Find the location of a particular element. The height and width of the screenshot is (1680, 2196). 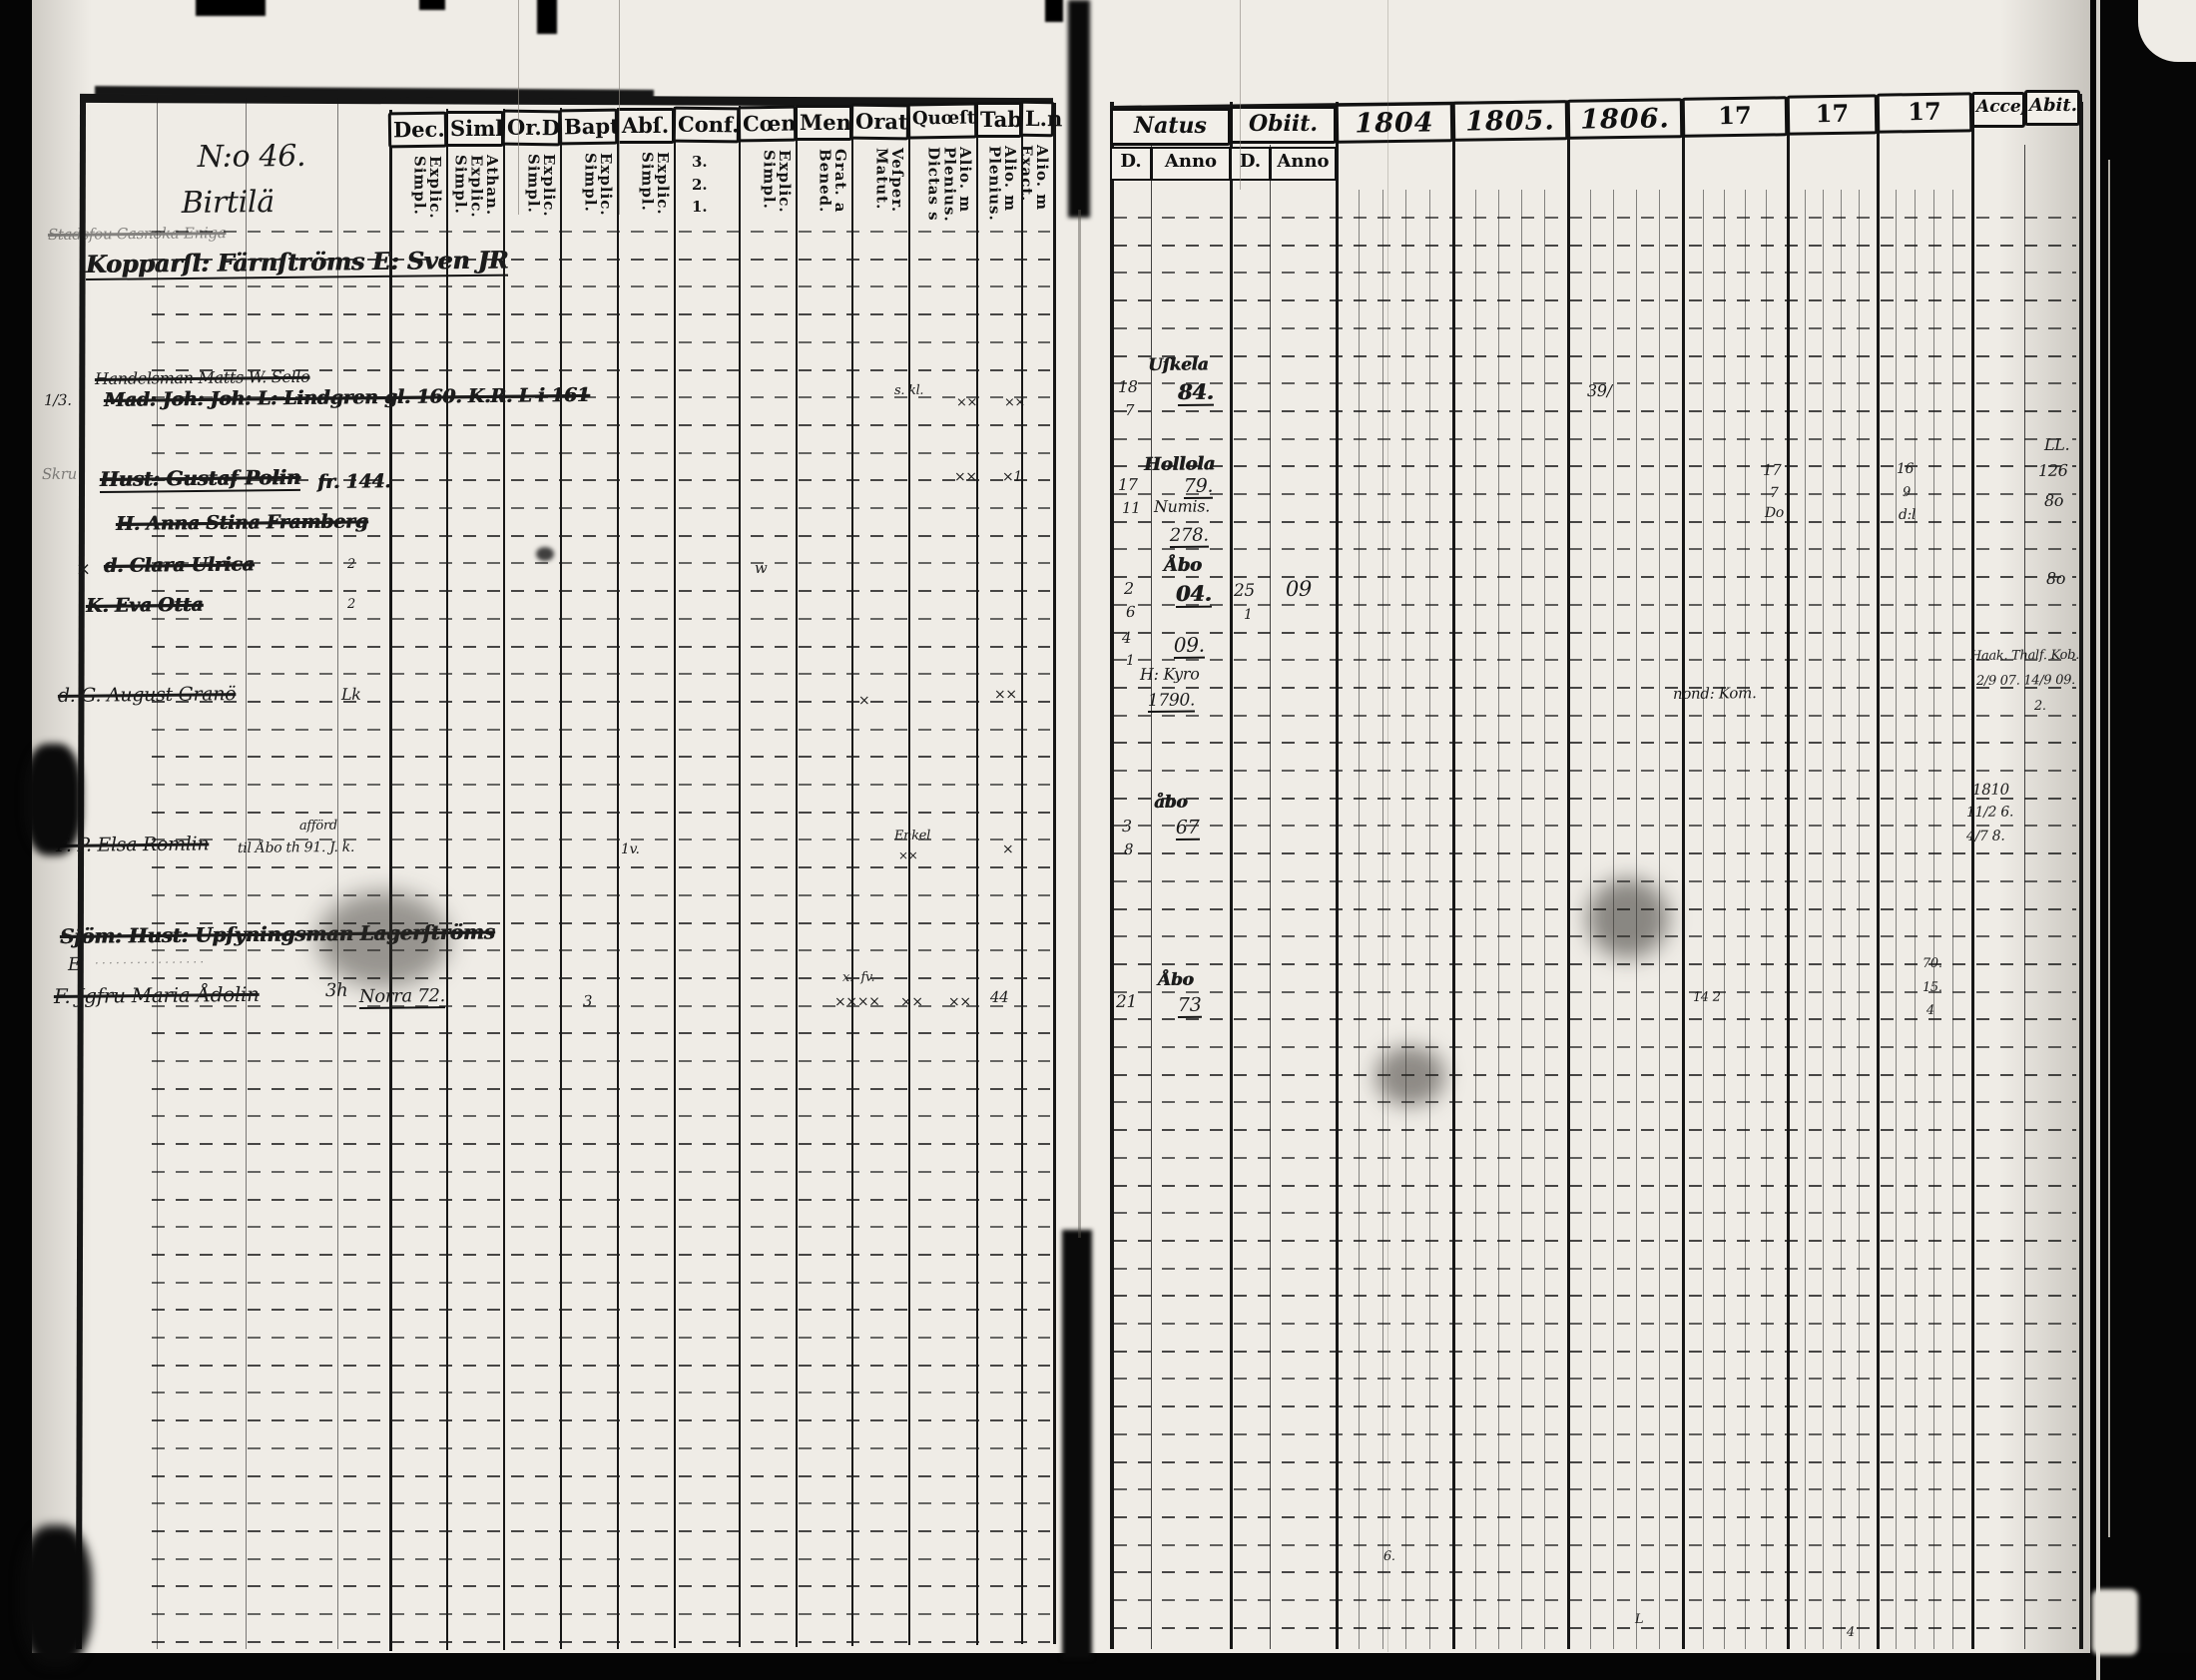

film-blotch is located at coordinates (2115, 1622).